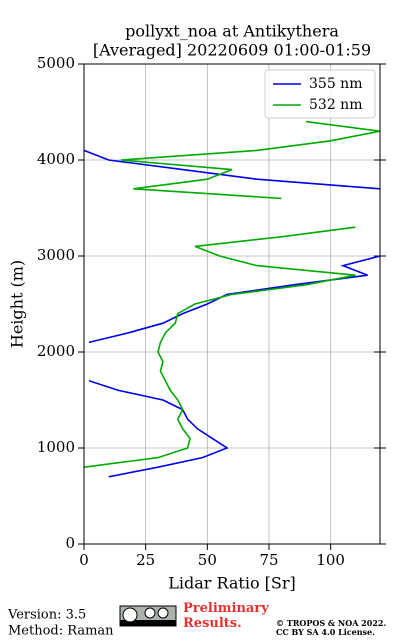 Image resolution: width=400 pixels, height=644 pixels. I want to click on legend-label: 355 nm, so click(335, 84).